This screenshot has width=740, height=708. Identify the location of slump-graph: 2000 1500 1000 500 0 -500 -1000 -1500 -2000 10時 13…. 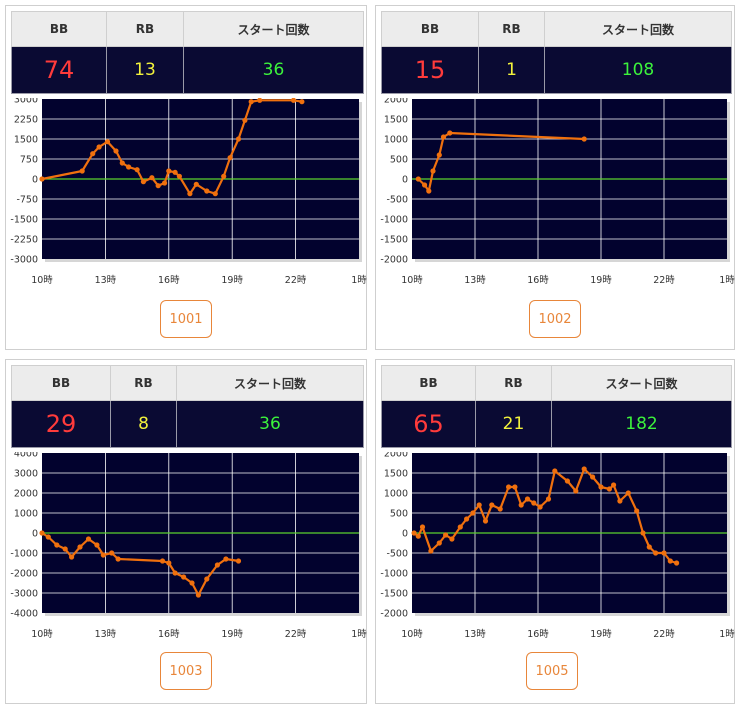
(557, 546).